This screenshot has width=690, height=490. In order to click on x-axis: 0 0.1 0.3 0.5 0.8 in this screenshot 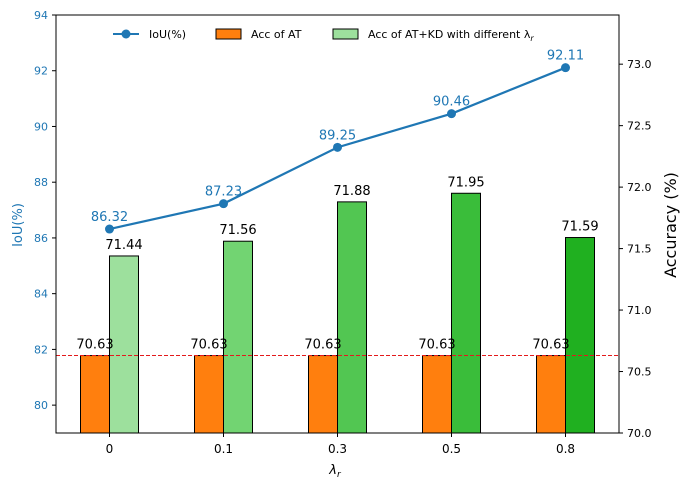, I will do `click(340, 444)`.